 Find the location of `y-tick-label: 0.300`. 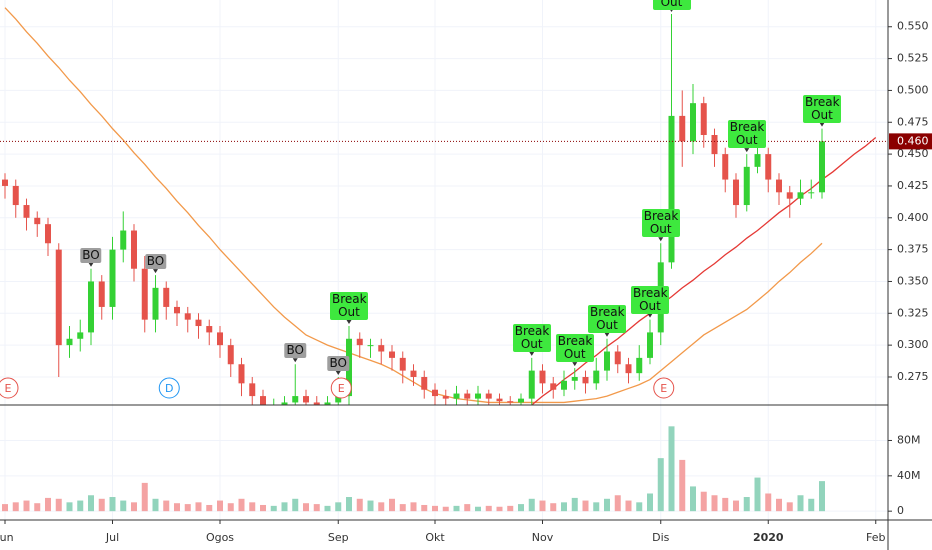

y-tick-label: 0.300 is located at coordinates (913, 344).